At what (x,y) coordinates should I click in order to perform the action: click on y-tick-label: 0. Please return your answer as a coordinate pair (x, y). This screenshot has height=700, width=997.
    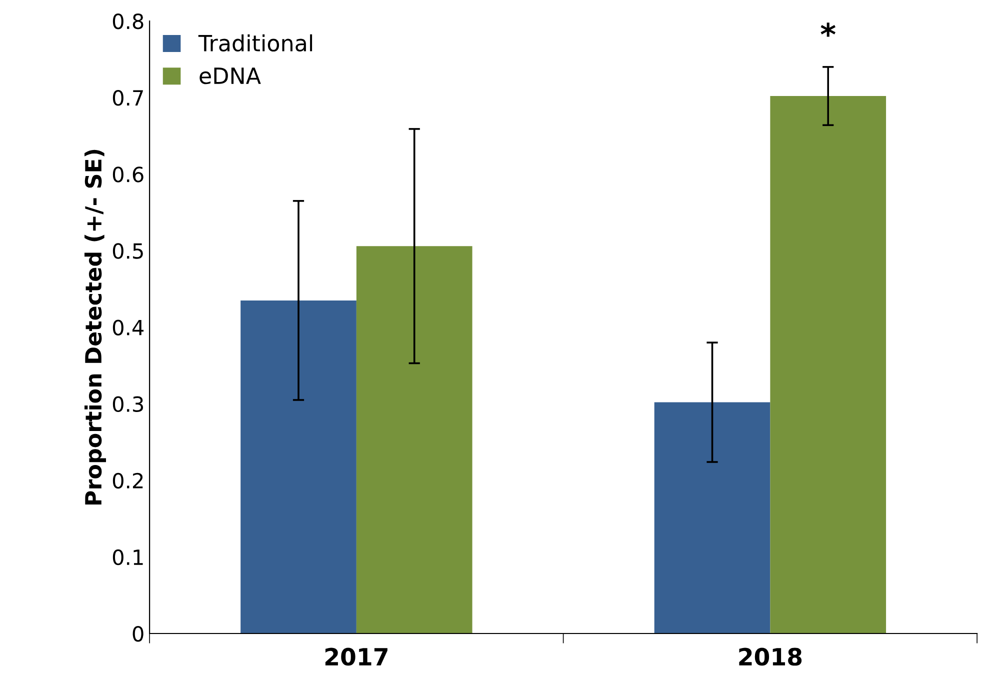
    Looking at the image, I should click on (138, 634).